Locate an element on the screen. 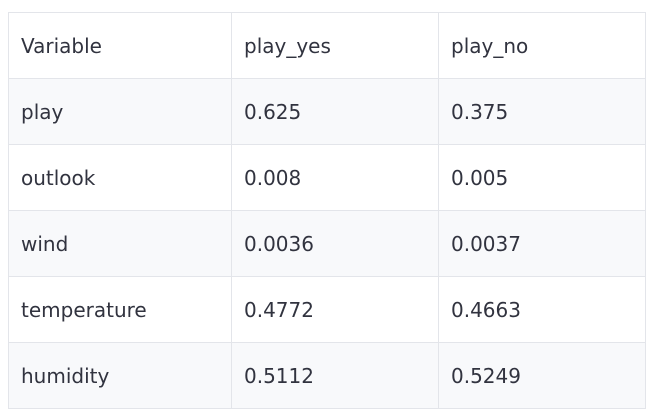  value-cell: 0.375 is located at coordinates (542, 111).